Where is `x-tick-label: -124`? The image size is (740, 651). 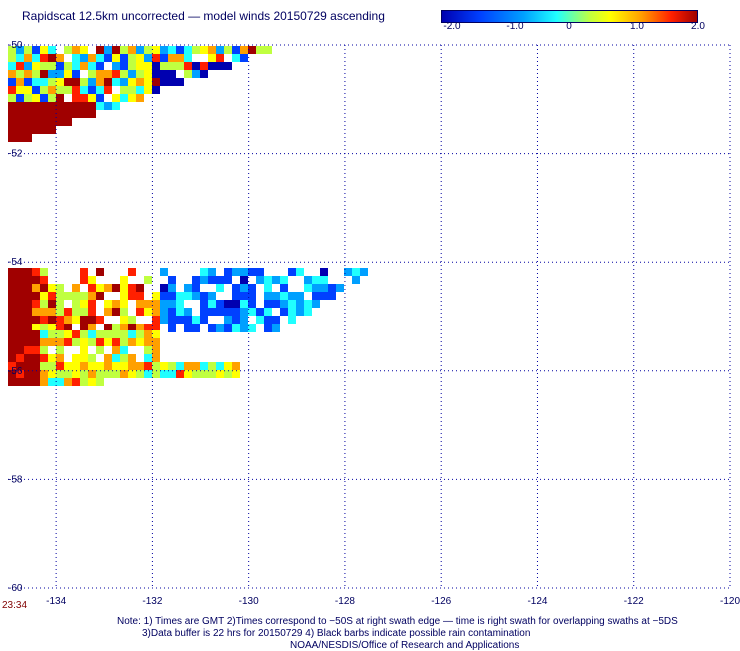
x-tick-label: -124 is located at coordinates (537, 601).